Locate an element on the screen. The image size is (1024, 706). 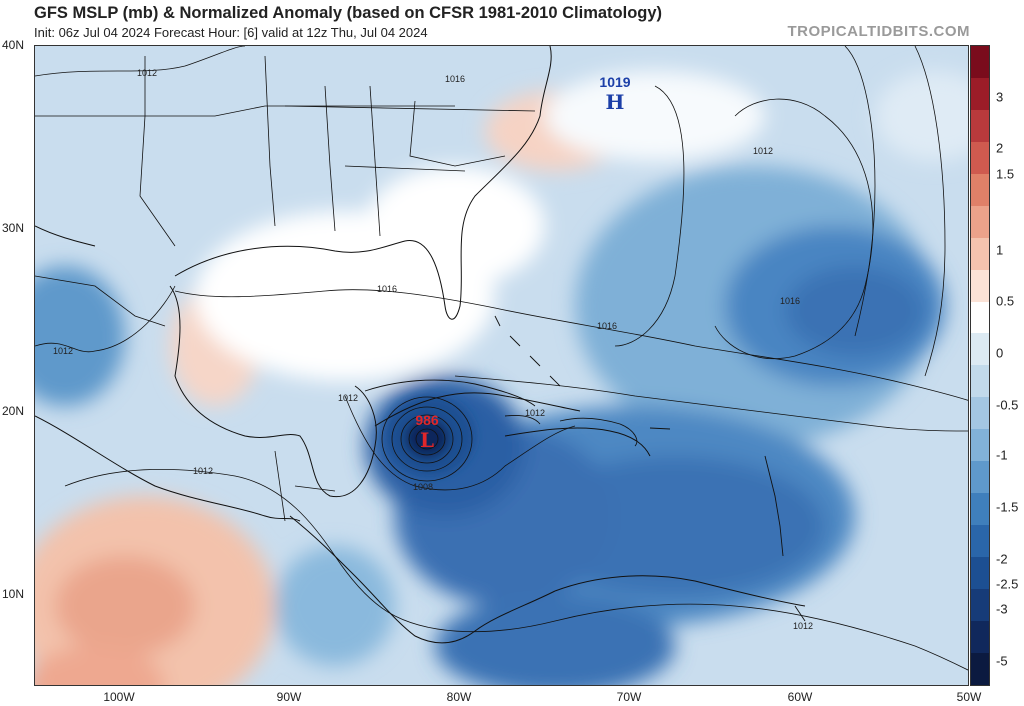
lon-label-90w: 90W is located at coordinates (289, 697).